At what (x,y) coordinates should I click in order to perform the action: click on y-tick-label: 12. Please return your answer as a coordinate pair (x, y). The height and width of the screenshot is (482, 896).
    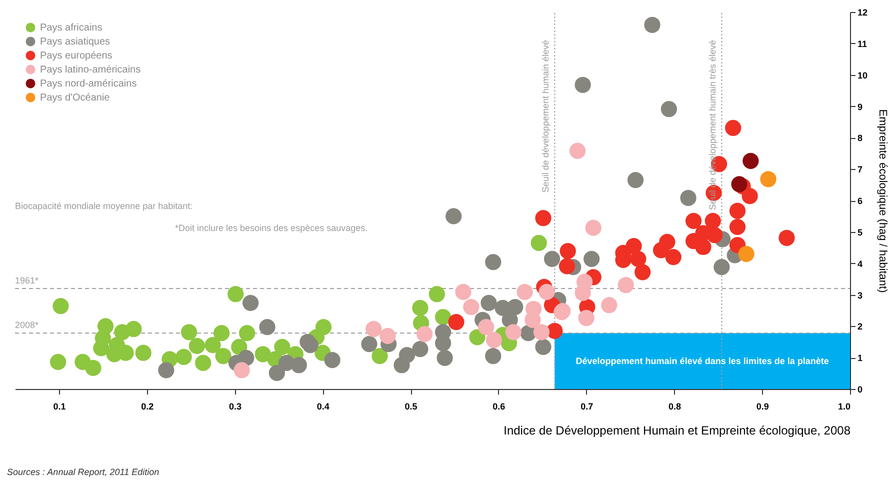
    Looking at the image, I should click on (863, 13).